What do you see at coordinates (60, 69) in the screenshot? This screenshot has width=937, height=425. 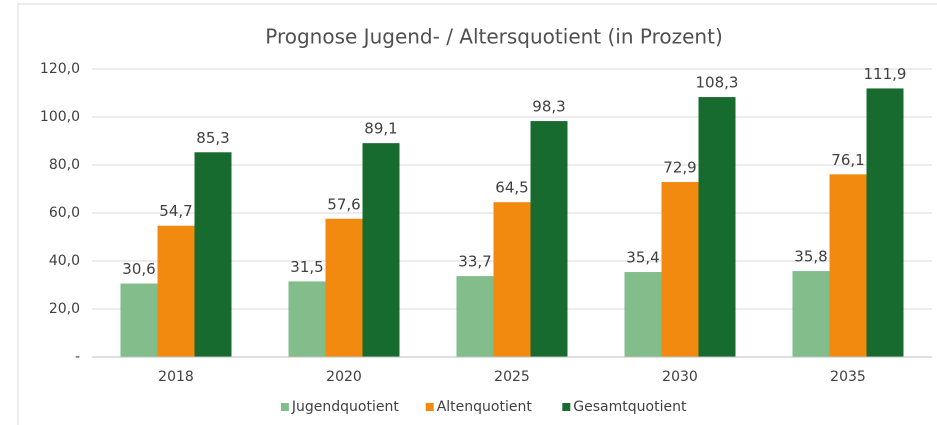 I see `y-tick-label: 120,0` at bounding box center [60, 69].